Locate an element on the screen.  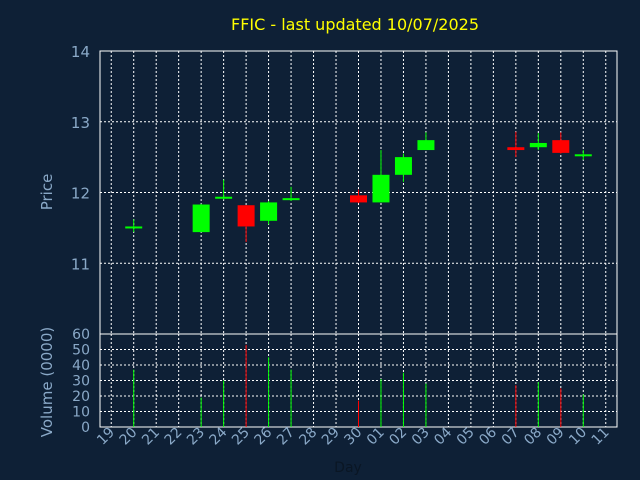
x-tick-label: 08 is located at coordinates (533, 437).